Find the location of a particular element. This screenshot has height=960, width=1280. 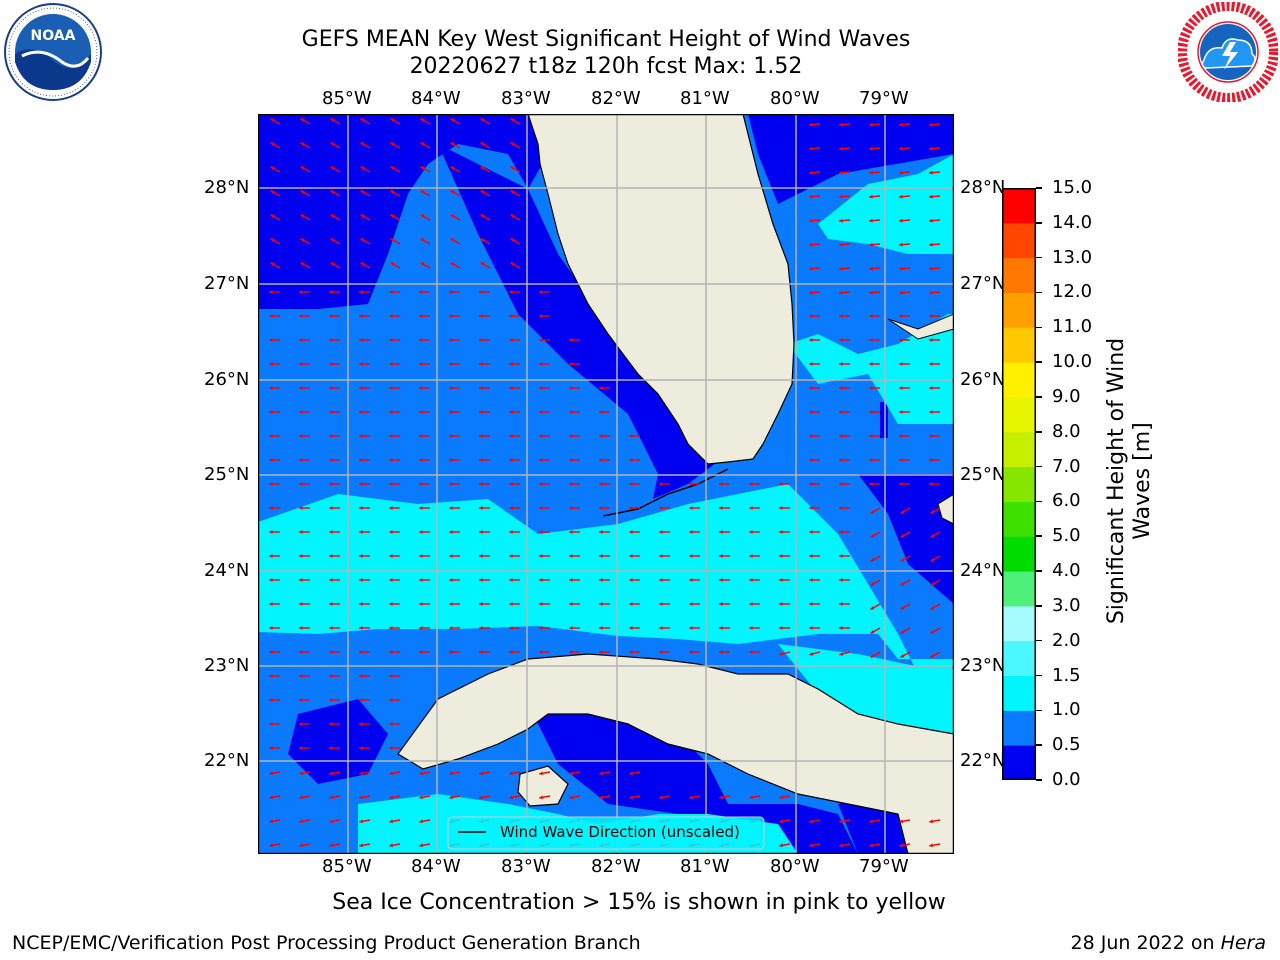

deep-region-south is located at coordinates (693, 779).